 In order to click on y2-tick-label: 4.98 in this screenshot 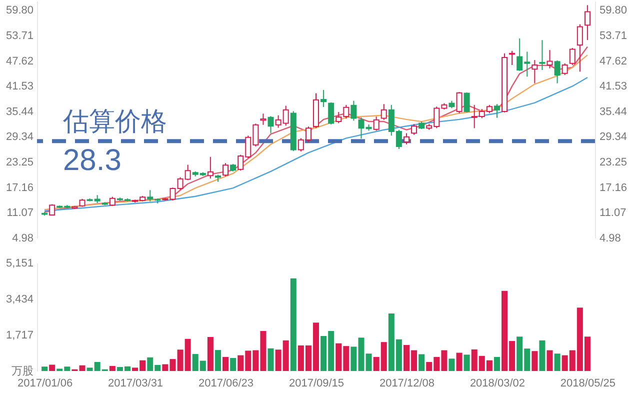, I will do `click(610, 238)`.